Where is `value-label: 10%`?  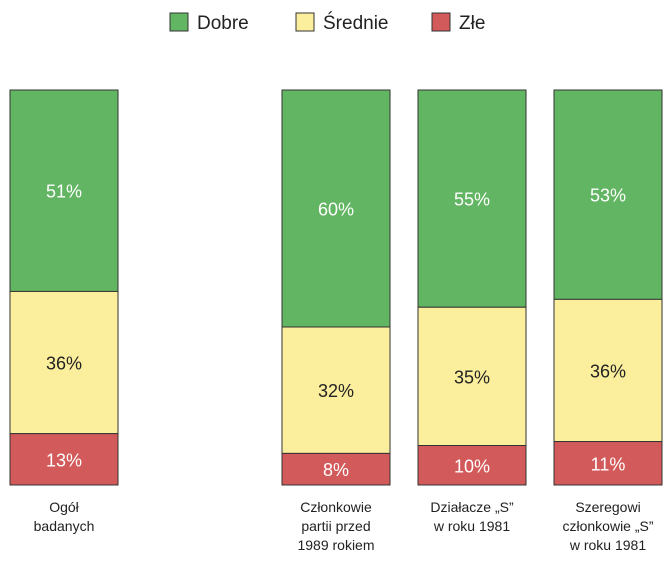 value-label: 10% is located at coordinates (472, 466).